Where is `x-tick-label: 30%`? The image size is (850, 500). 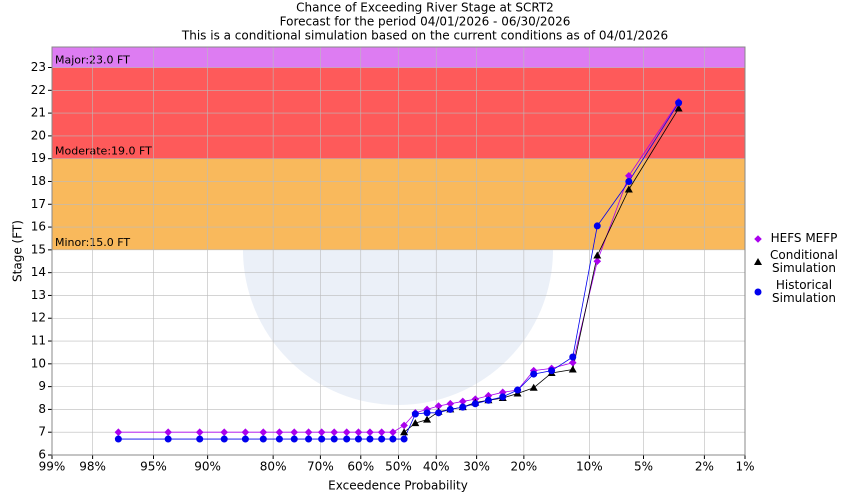
x-tick-label: 30% is located at coordinates (476, 467).